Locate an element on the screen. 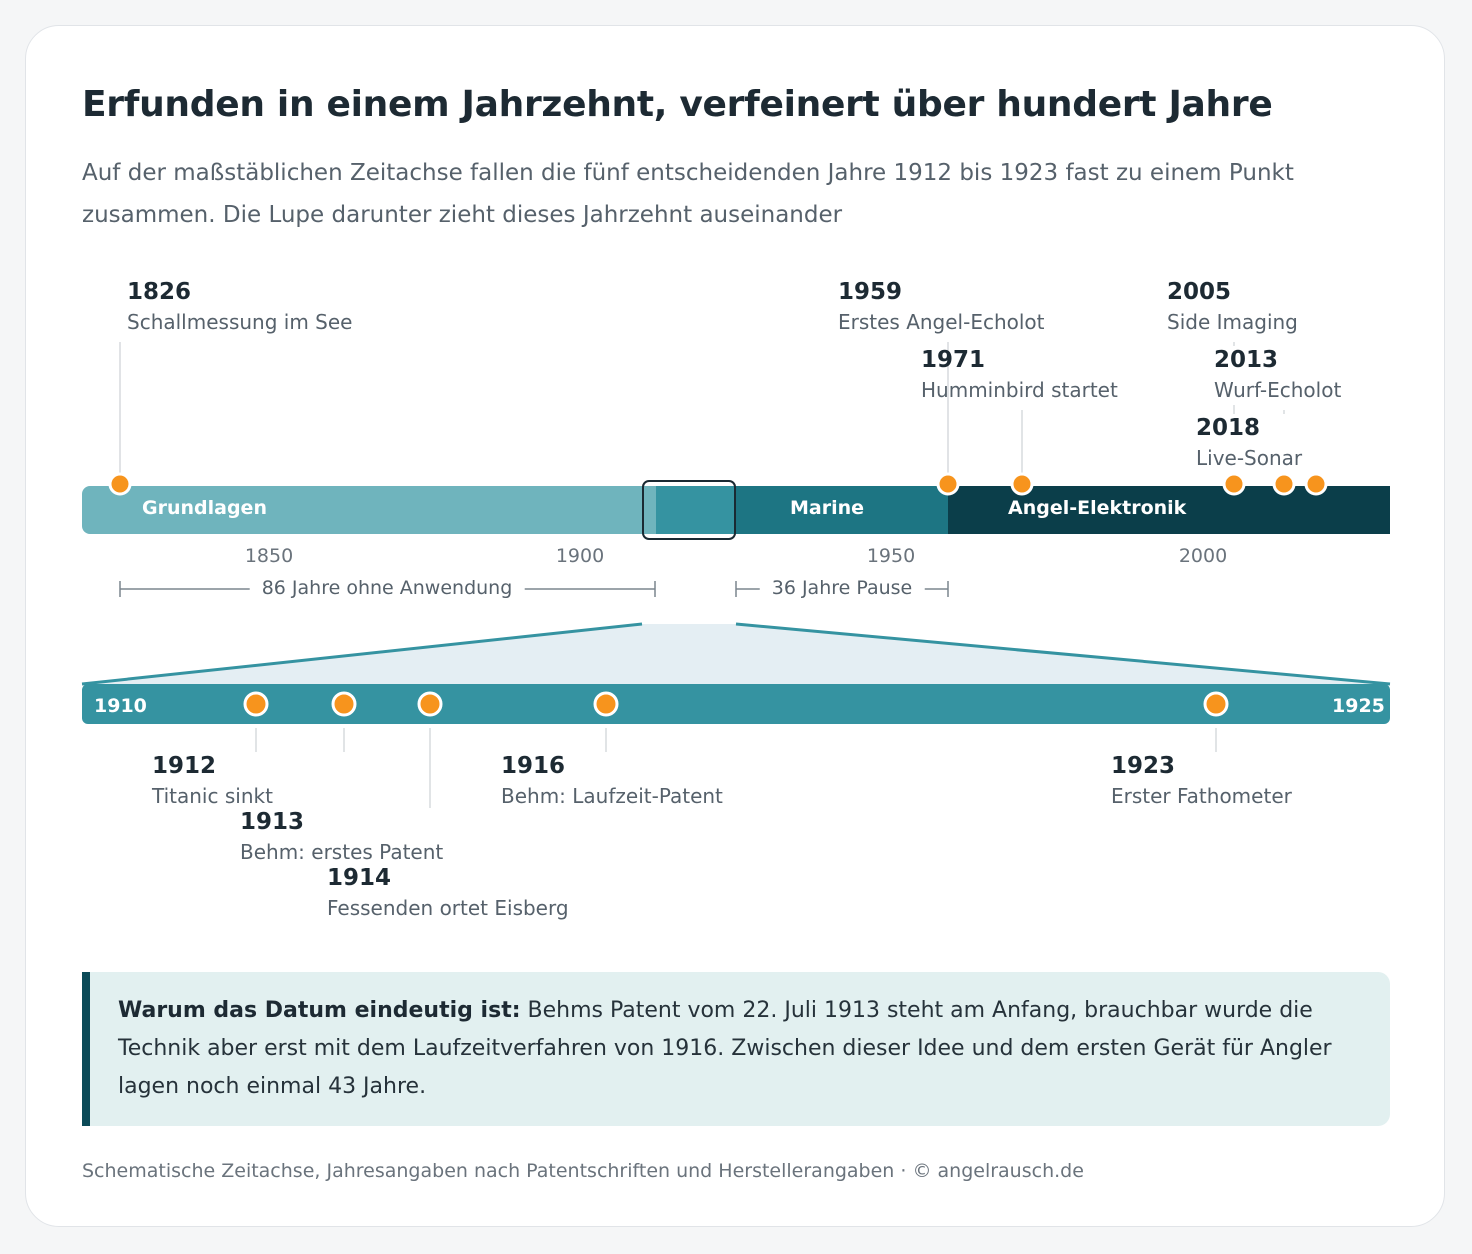 Image resolution: width=1472 pixels, height=1254 pixels. event-label: Behm: Laufzeit-Patent is located at coordinates (612, 796).